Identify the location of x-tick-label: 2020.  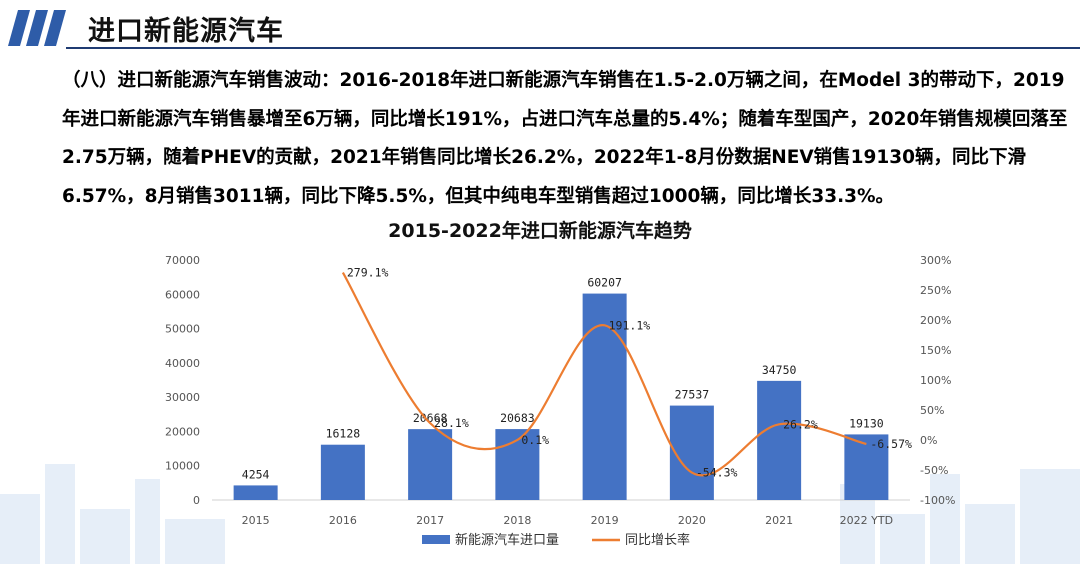
(692, 520).